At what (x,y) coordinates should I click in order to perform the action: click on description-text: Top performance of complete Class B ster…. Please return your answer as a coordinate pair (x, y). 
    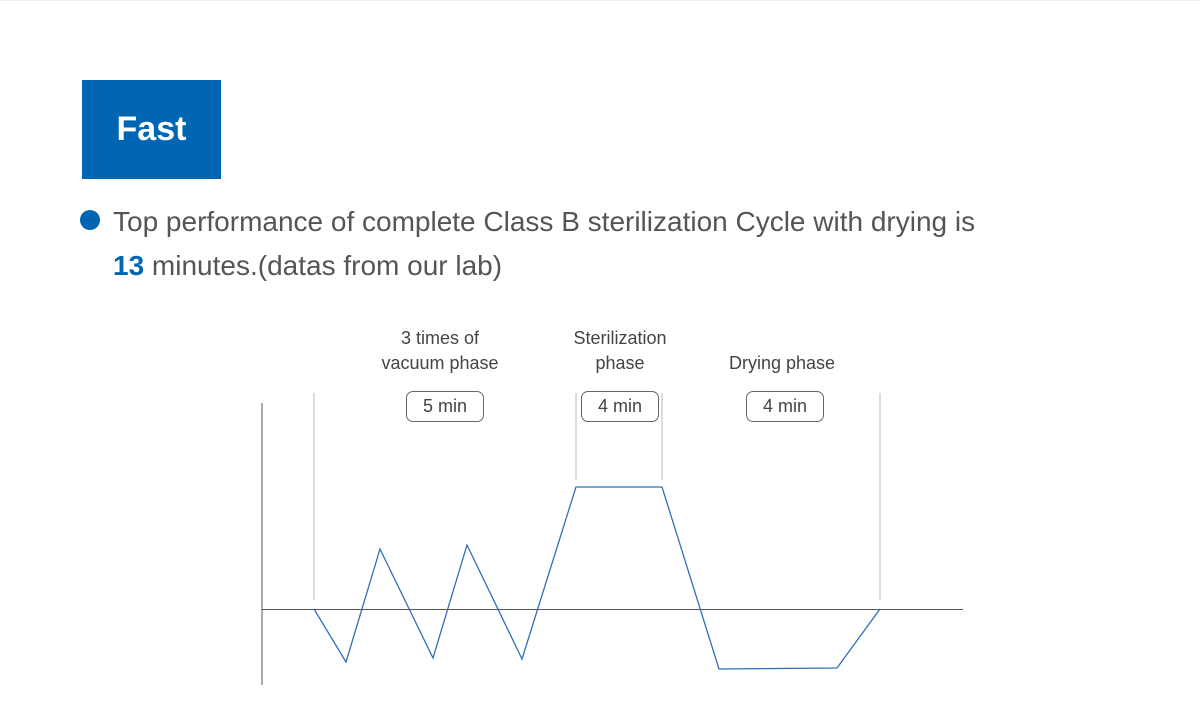
    Looking at the image, I should click on (613, 244).